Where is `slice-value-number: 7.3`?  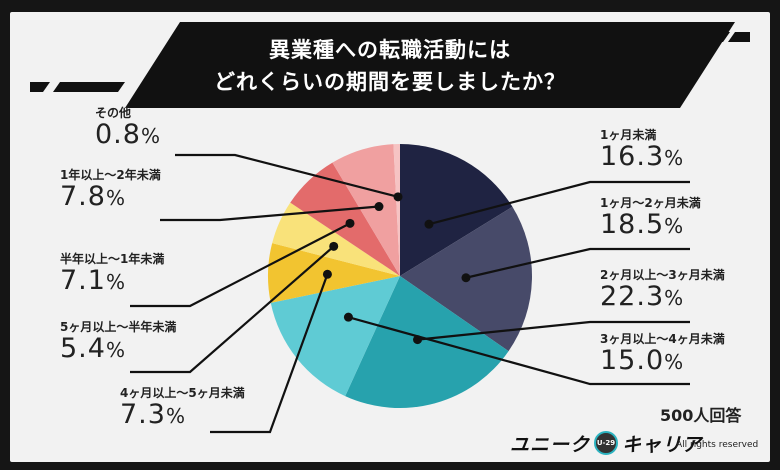
slice-value-number: 7.3 is located at coordinates (143, 414).